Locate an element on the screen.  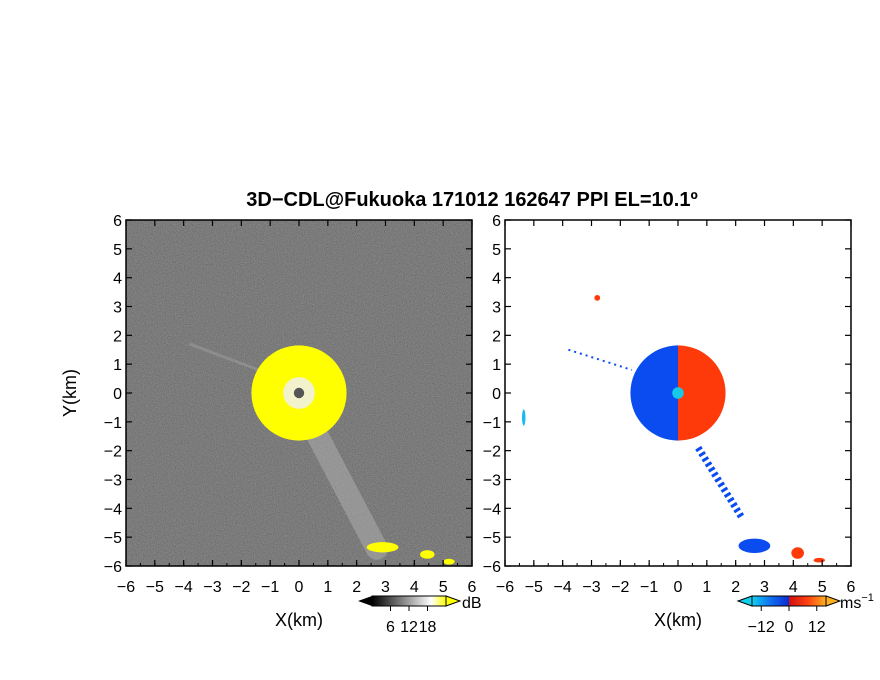
colorbar-unit: ms−1 is located at coordinates (857, 602).